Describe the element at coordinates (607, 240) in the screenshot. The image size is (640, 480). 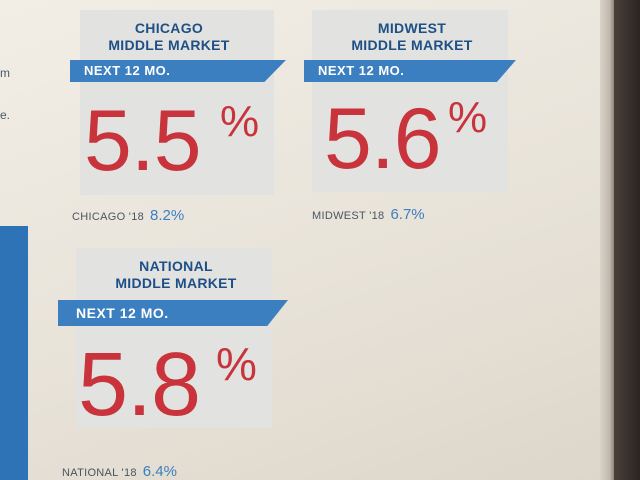
I see `page-edge` at that location.